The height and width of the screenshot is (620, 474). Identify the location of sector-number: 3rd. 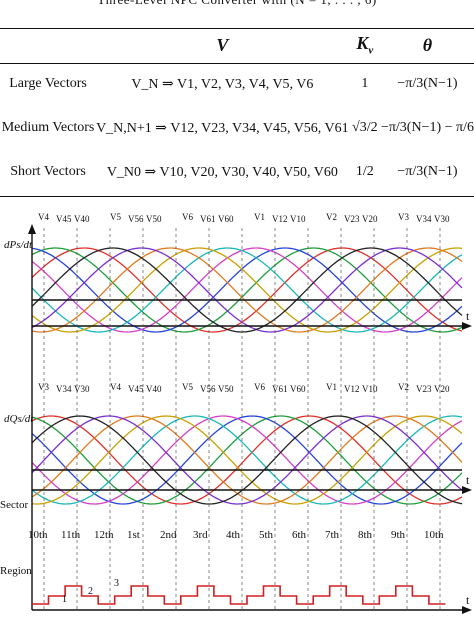
(200, 535).